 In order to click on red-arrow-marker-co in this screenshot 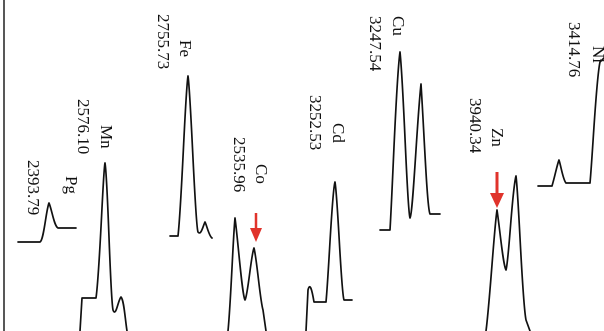, I will do `click(256, 227)`.